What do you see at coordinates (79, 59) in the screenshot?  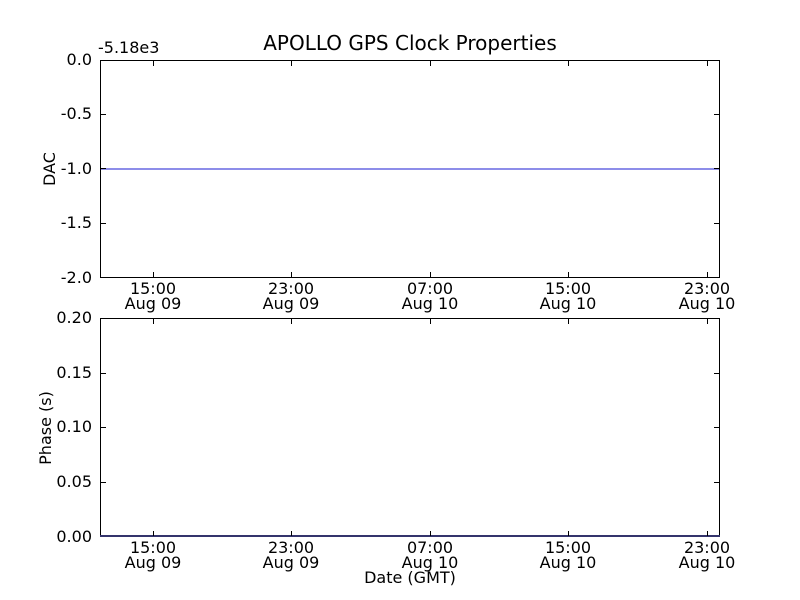 I see `y-tick-label: 0.0` at bounding box center [79, 59].